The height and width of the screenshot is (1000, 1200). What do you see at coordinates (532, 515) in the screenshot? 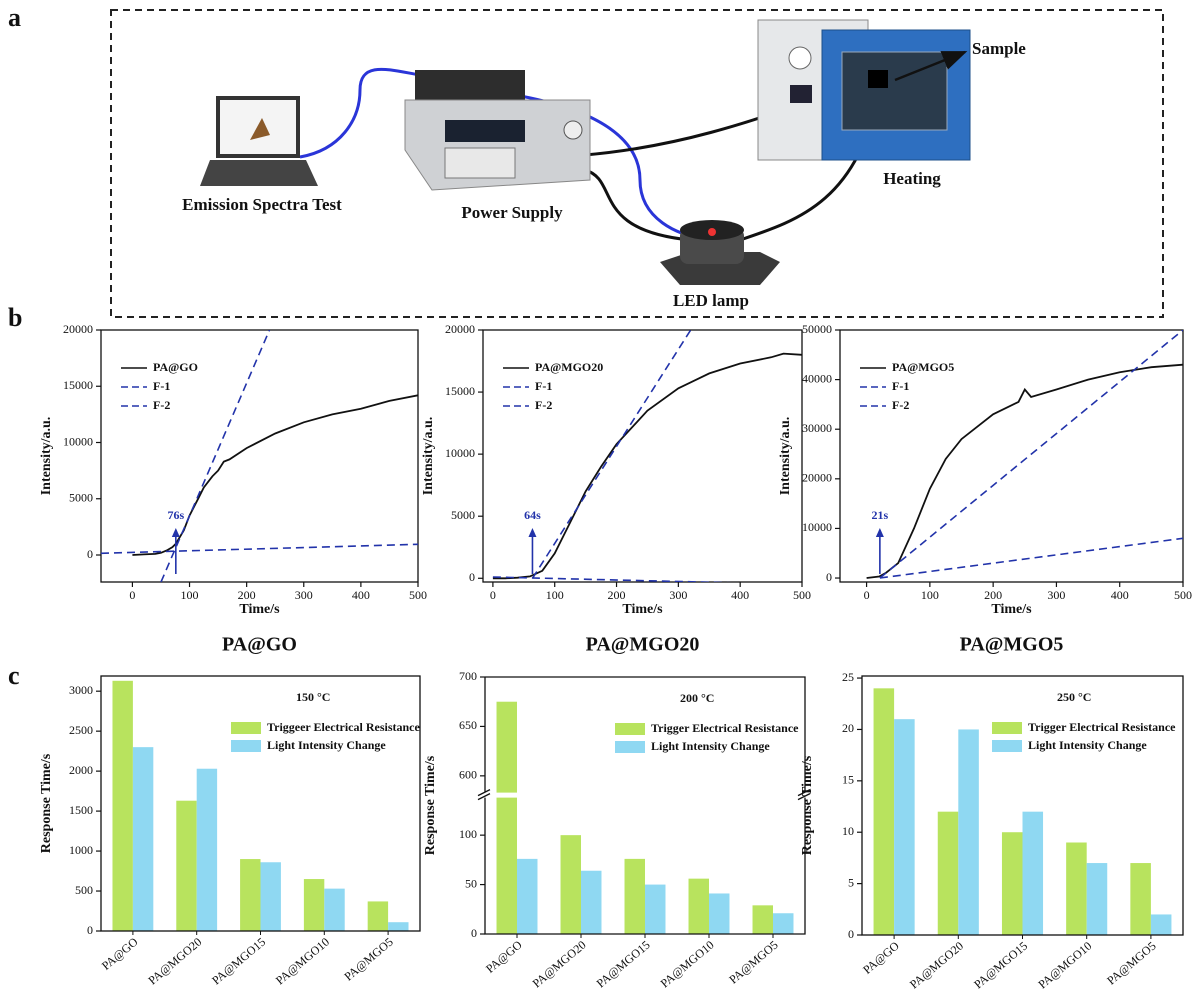
I see `annotation: 64s` at bounding box center [532, 515].